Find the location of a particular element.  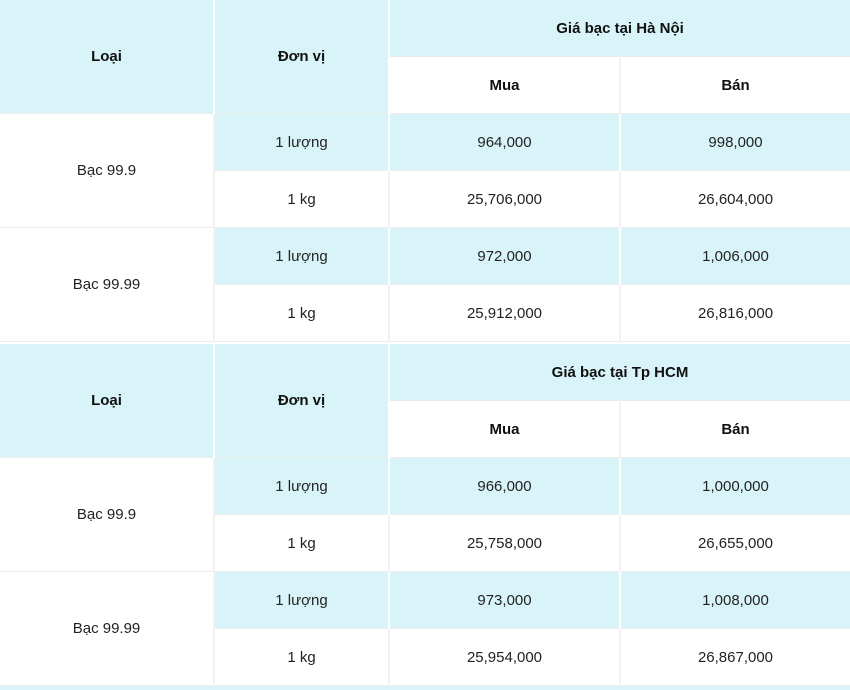

buy-price-cell: 25,758,000 is located at coordinates (505, 543).